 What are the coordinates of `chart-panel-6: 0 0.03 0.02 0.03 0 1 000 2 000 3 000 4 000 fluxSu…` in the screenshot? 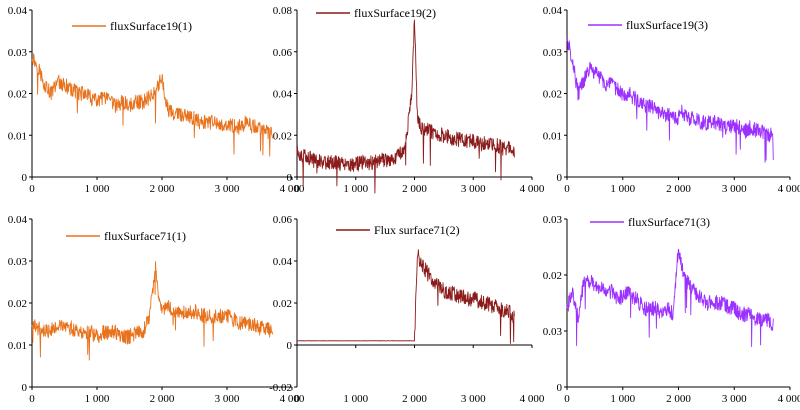 It's located at (671, 309).